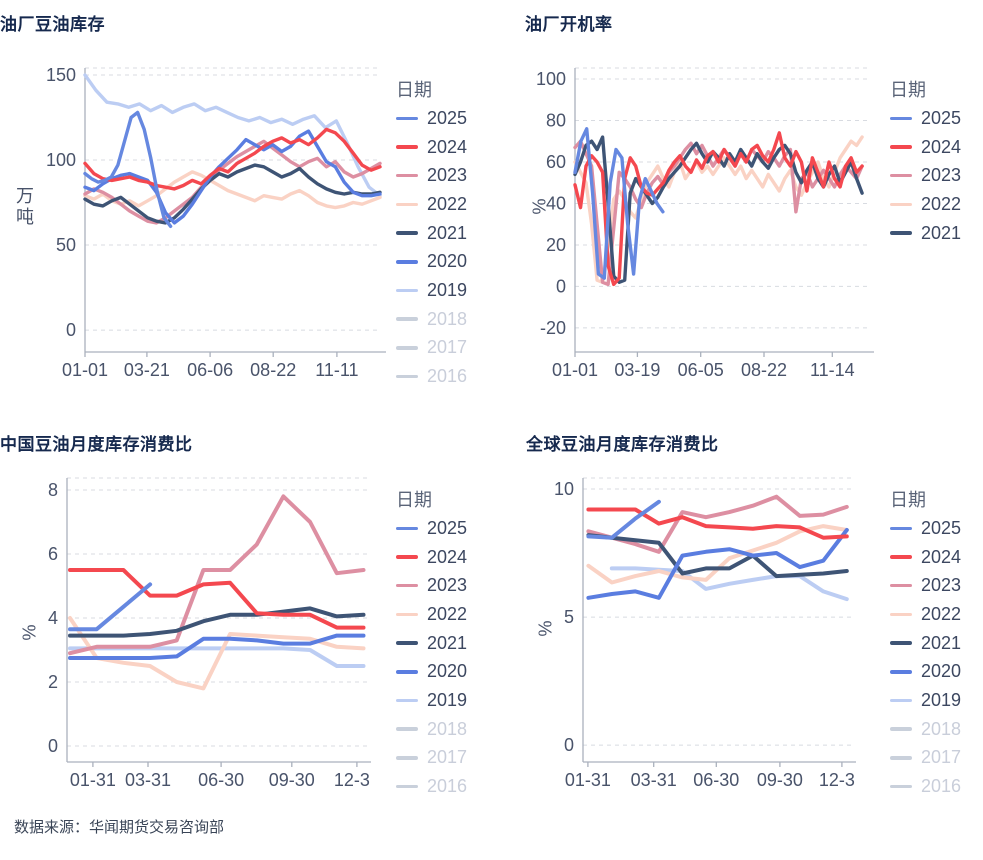 The image size is (983, 860). What do you see at coordinates (837, 780) in the screenshot?
I see `svg-text: 12-31` at bounding box center [837, 780].